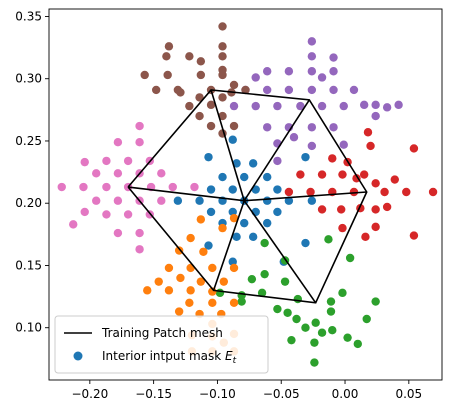 The width and height of the screenshot is (453, 418). I want to click on legend-label-symbol: E, so click(229, 356).